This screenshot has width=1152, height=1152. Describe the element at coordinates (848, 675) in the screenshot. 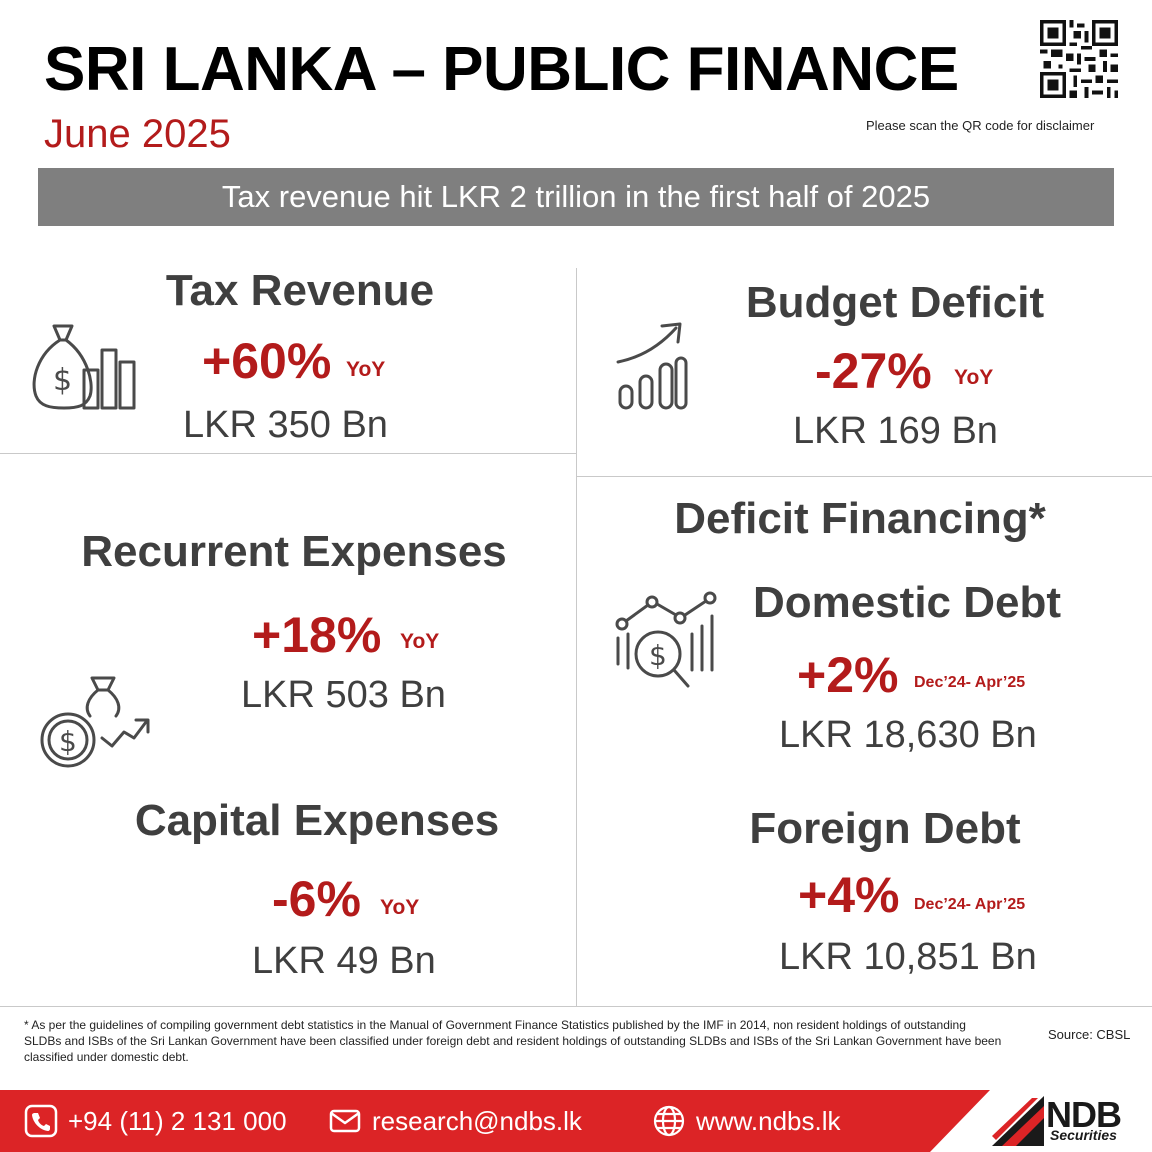

I see `domestic-debt-change: +2%` at that location.